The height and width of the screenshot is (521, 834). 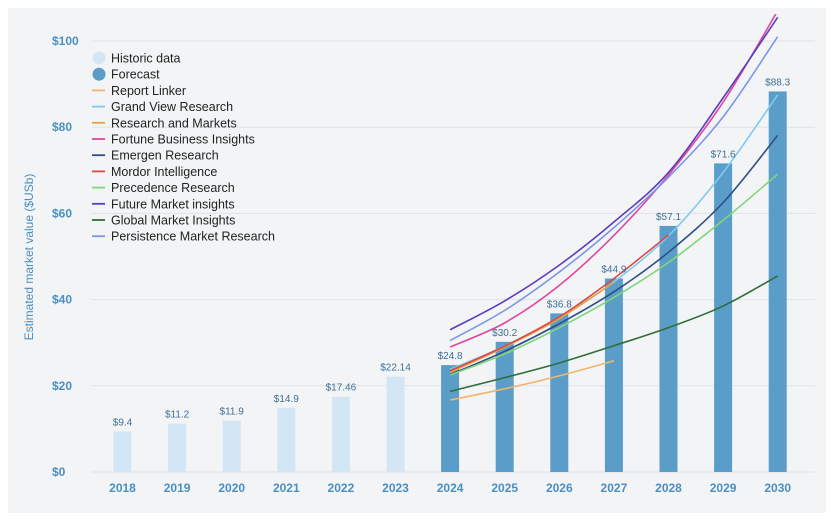 What do you see at coordinates (29, 257) in the screenshot?
I see `y-axis-label: Estimated market value ($USb)` at bounding box center [29, 257].